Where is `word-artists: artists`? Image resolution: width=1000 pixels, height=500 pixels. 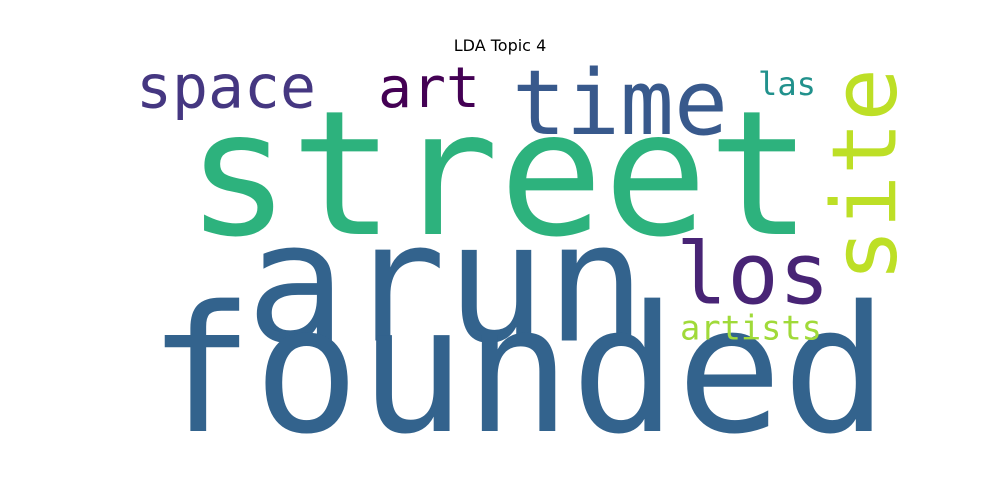
word-artists: artists is located at coordinates (751, 328).